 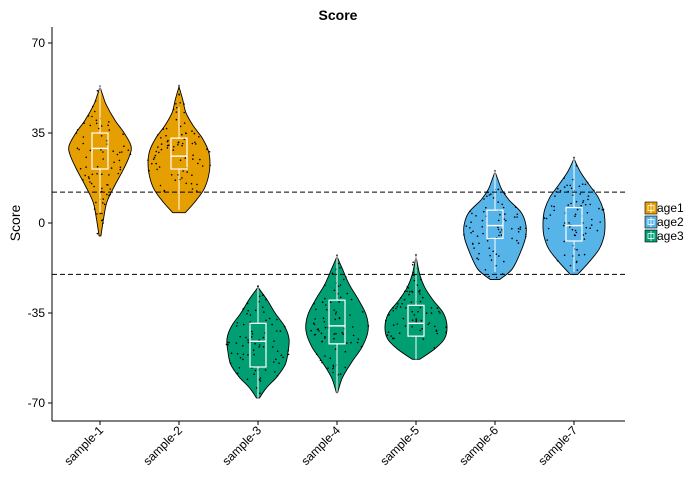 What do you see at coordinates (664, 222) in the screenshot?
I see `legend-item: age2` at bounding box center [664, 222].